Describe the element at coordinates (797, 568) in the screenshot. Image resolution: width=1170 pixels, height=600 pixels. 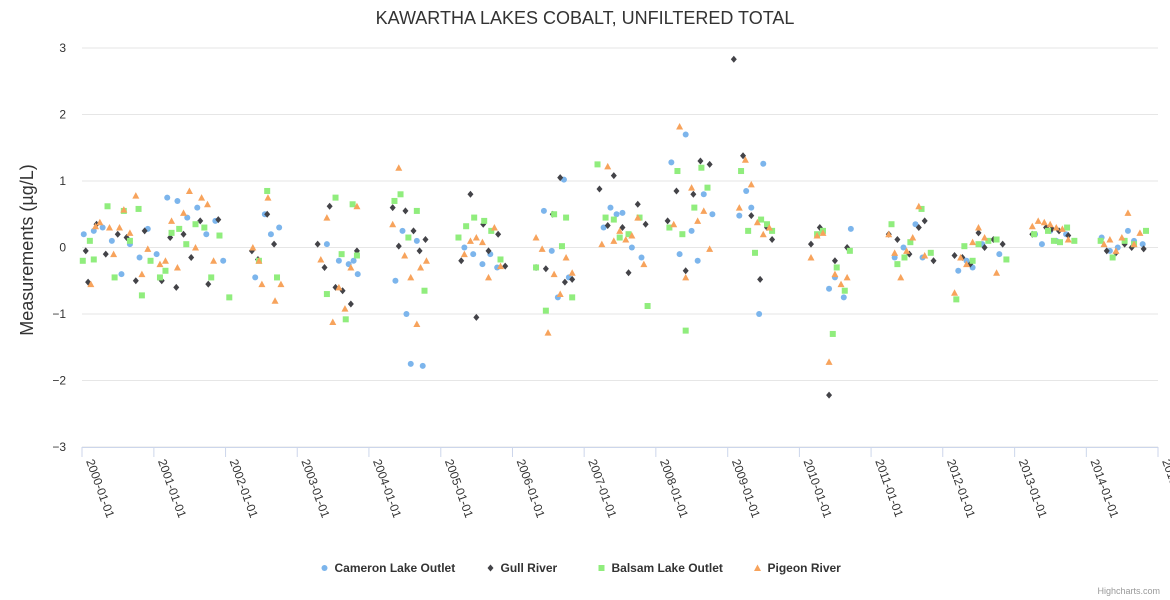
I see `legend-item: Pigeon River` at that location.